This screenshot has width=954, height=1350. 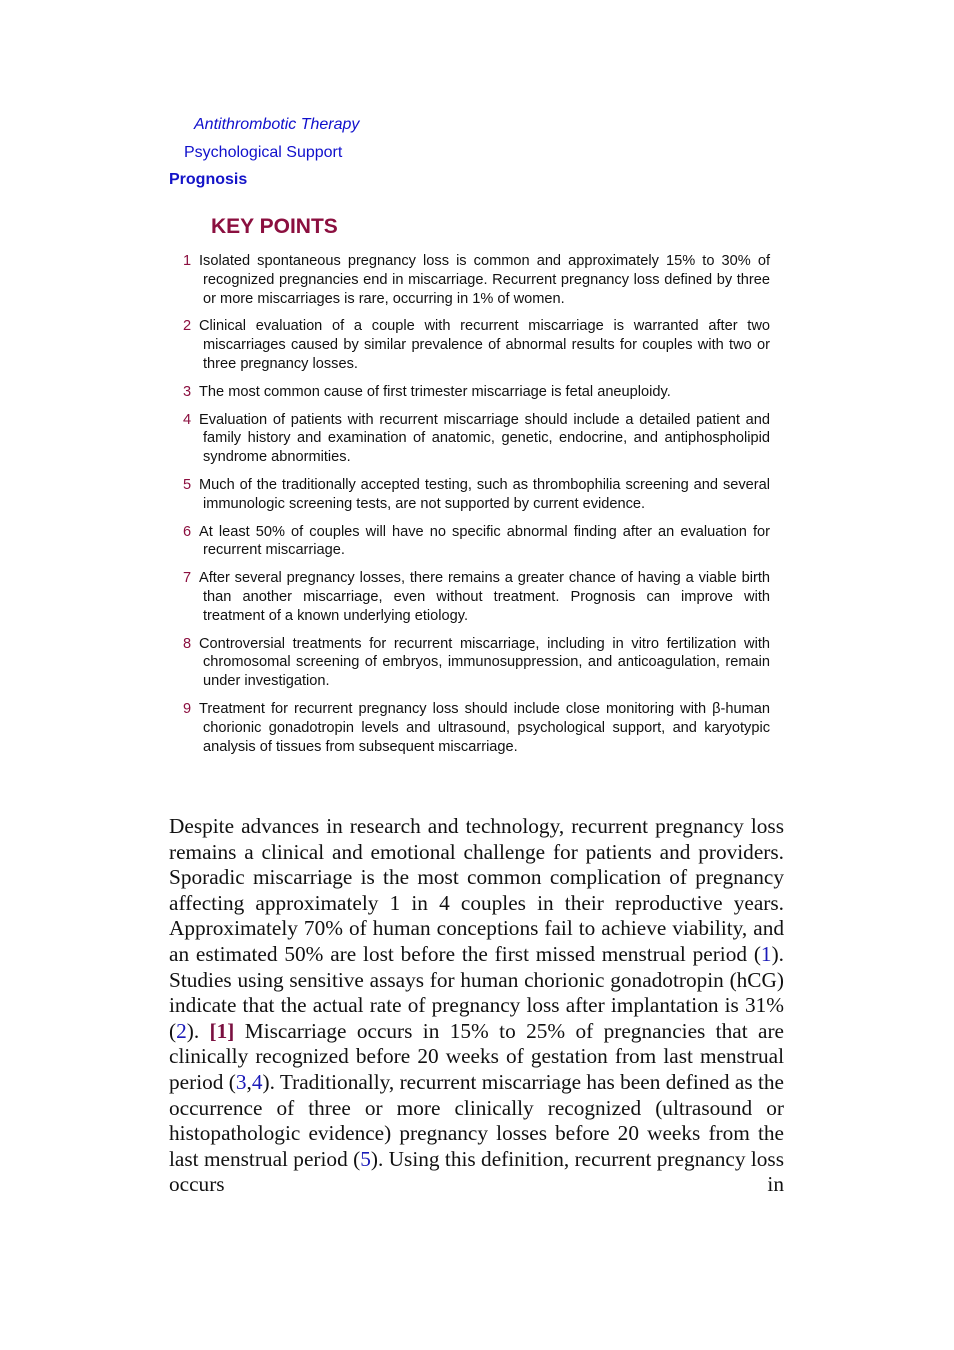 What do you see at coordinates (766, 953) in the screenshot?
I see `reference-link: 1` at bounding box center [766, 953].